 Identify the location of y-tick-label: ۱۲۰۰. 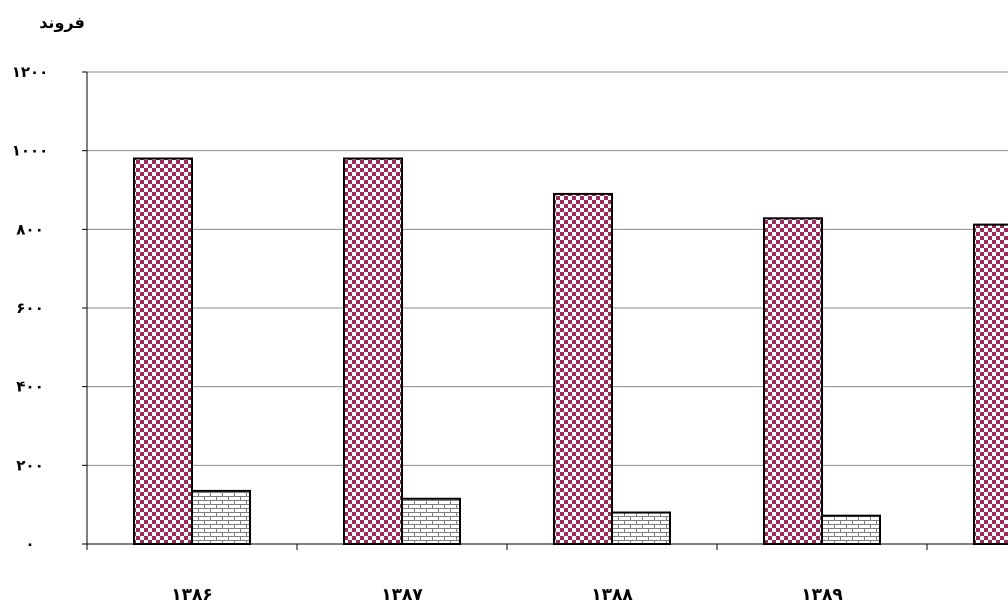
(30, 72).